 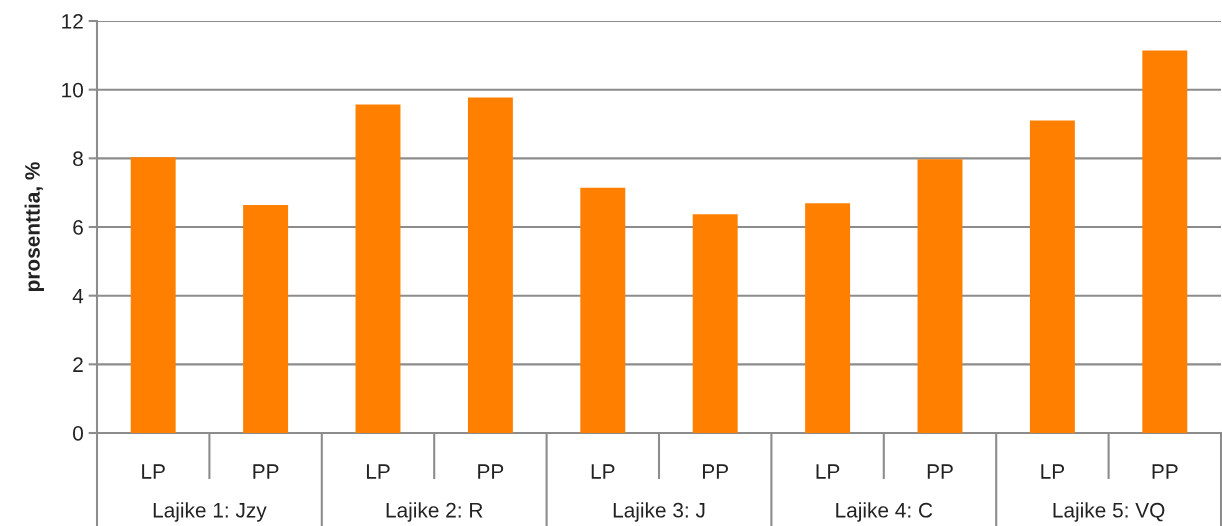 What do you see at coordinates (34, 227) in the screenshot?
I see `y-axis-title: prosenttia, %` at bounding box center [34, 227].